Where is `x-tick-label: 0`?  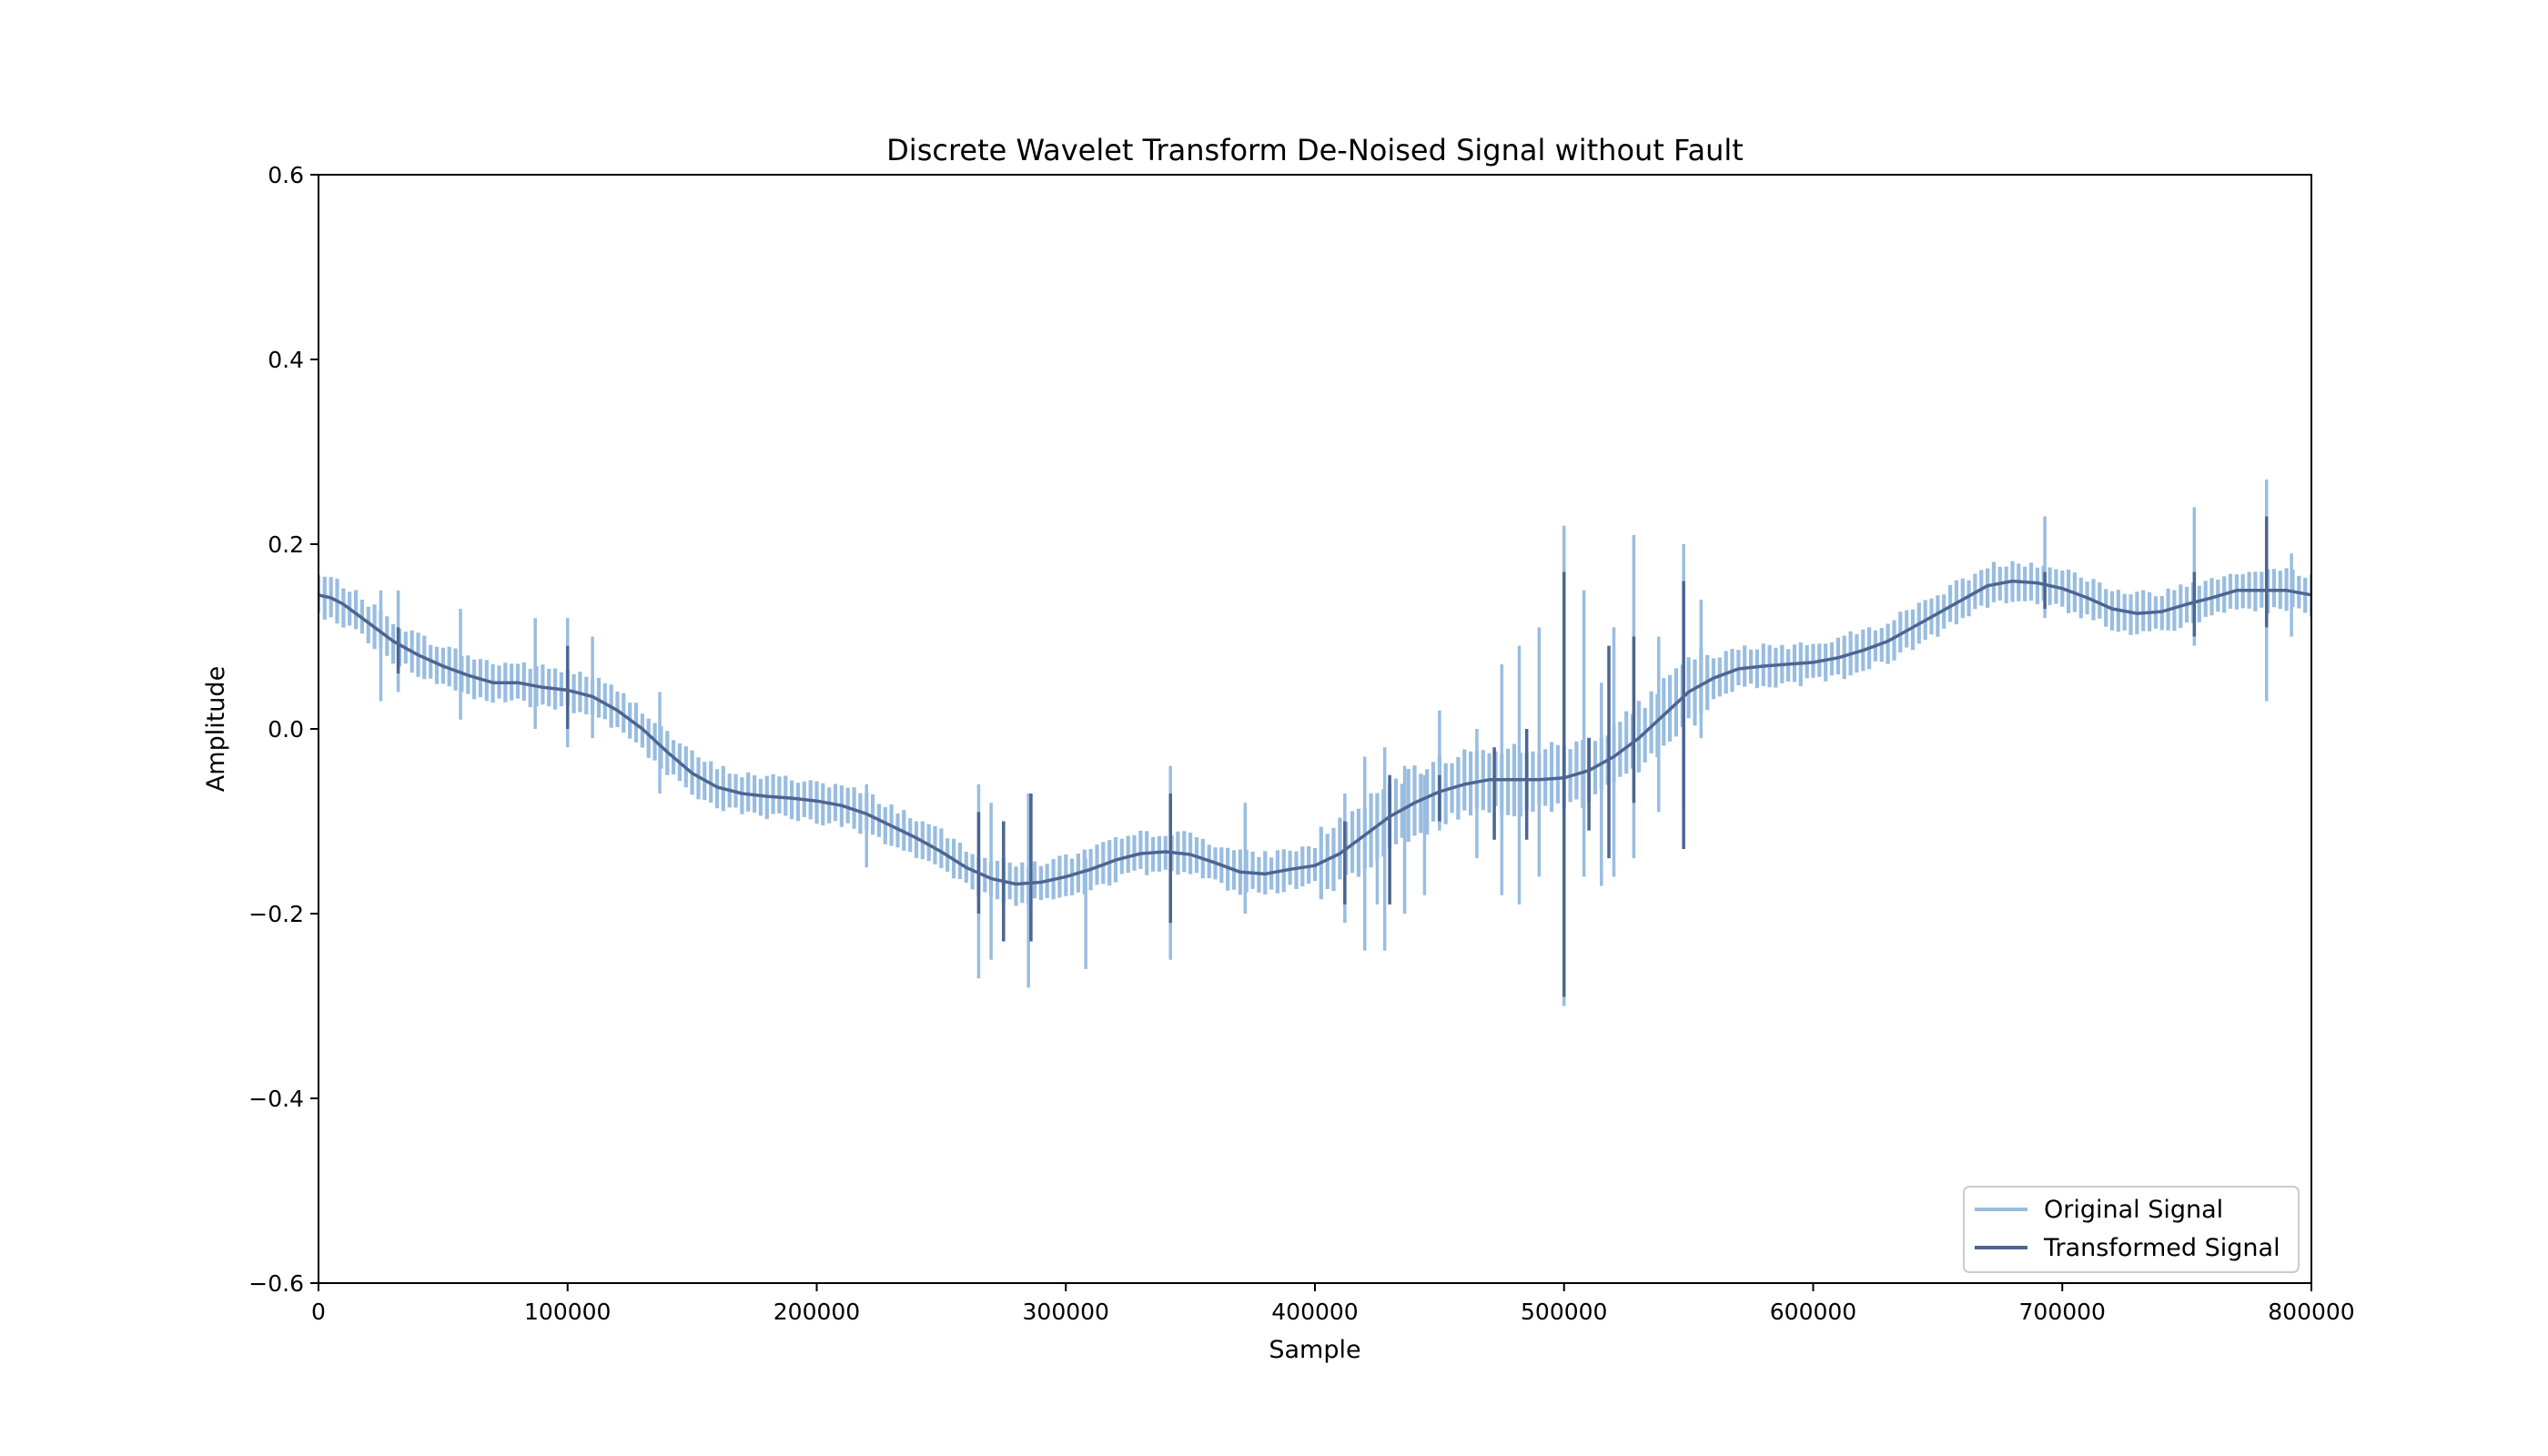 x-tick-label: 0 is located at coordinates (319, 1312).